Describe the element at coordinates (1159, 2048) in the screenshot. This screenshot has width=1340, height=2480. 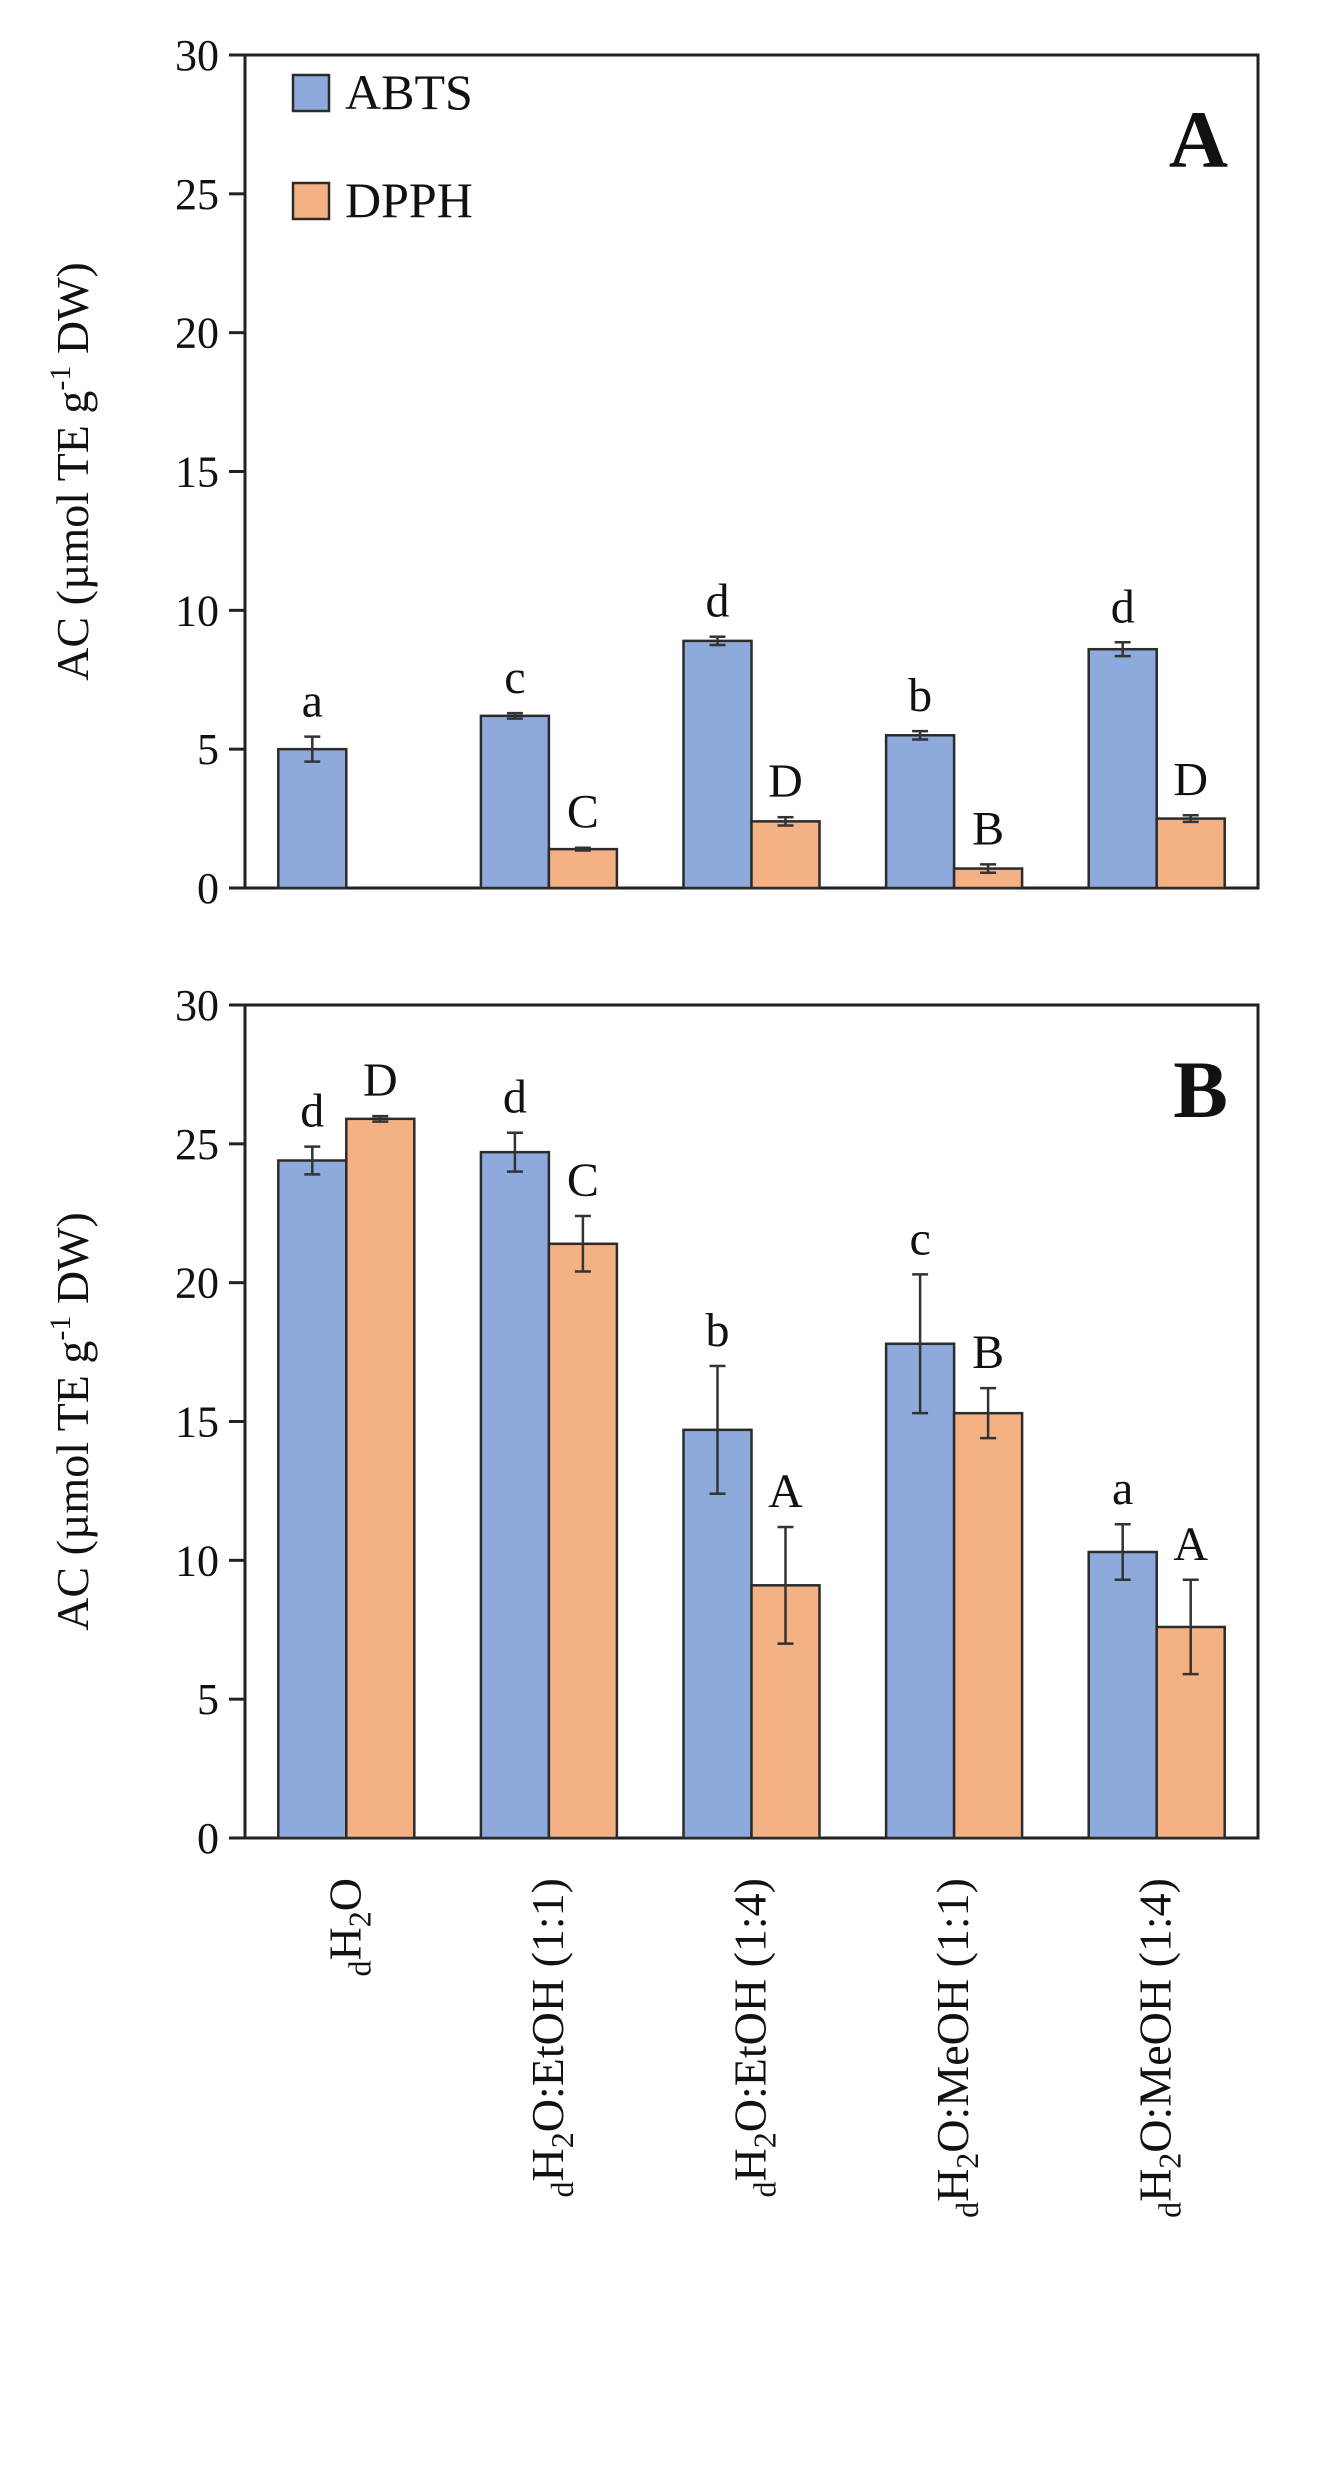
I see `x-category-label: dH2O:MeOH (1:4)` at that location.